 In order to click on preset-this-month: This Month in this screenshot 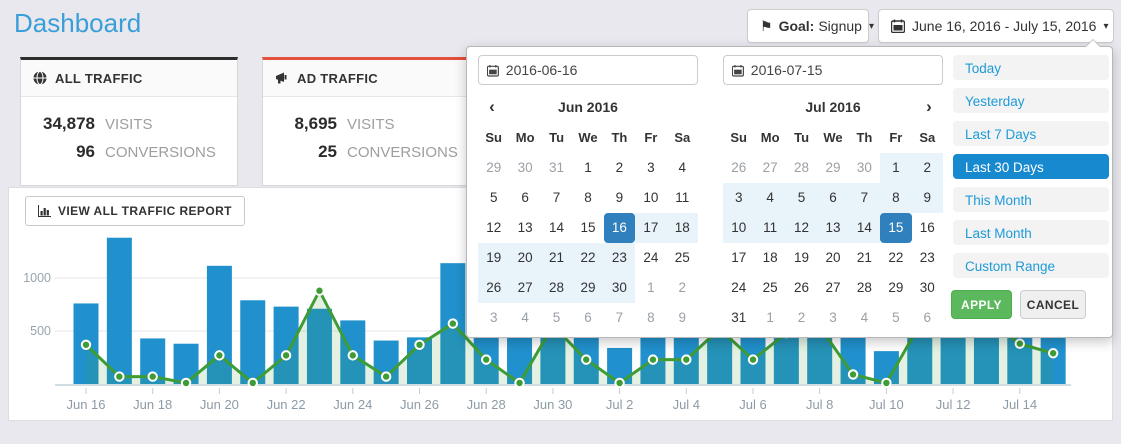, I will do `click(1031, 199)`.